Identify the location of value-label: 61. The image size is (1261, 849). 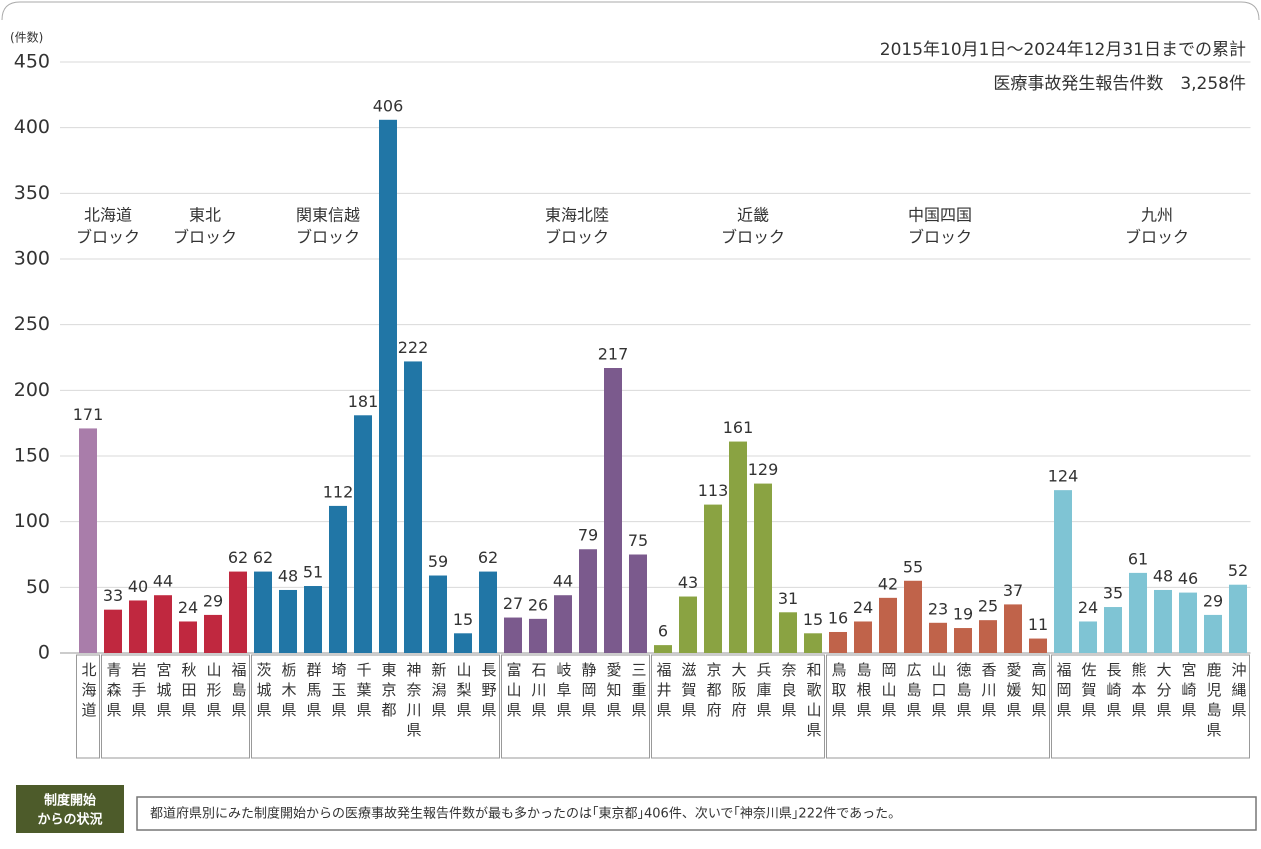
(1138, 558).